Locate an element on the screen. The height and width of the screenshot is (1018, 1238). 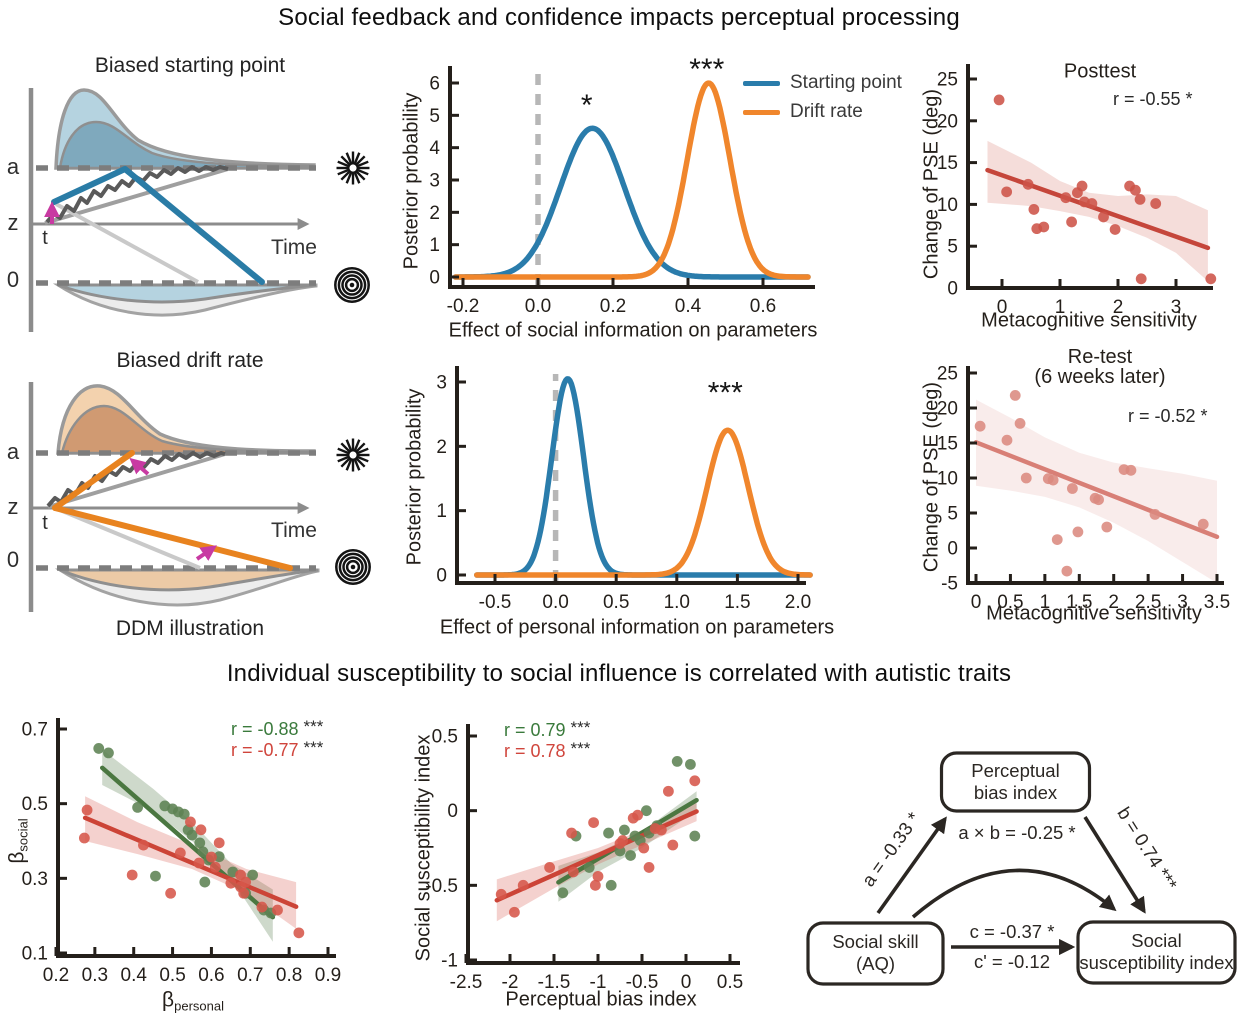
svg-text: -5 is located at coordinates (949, 584).